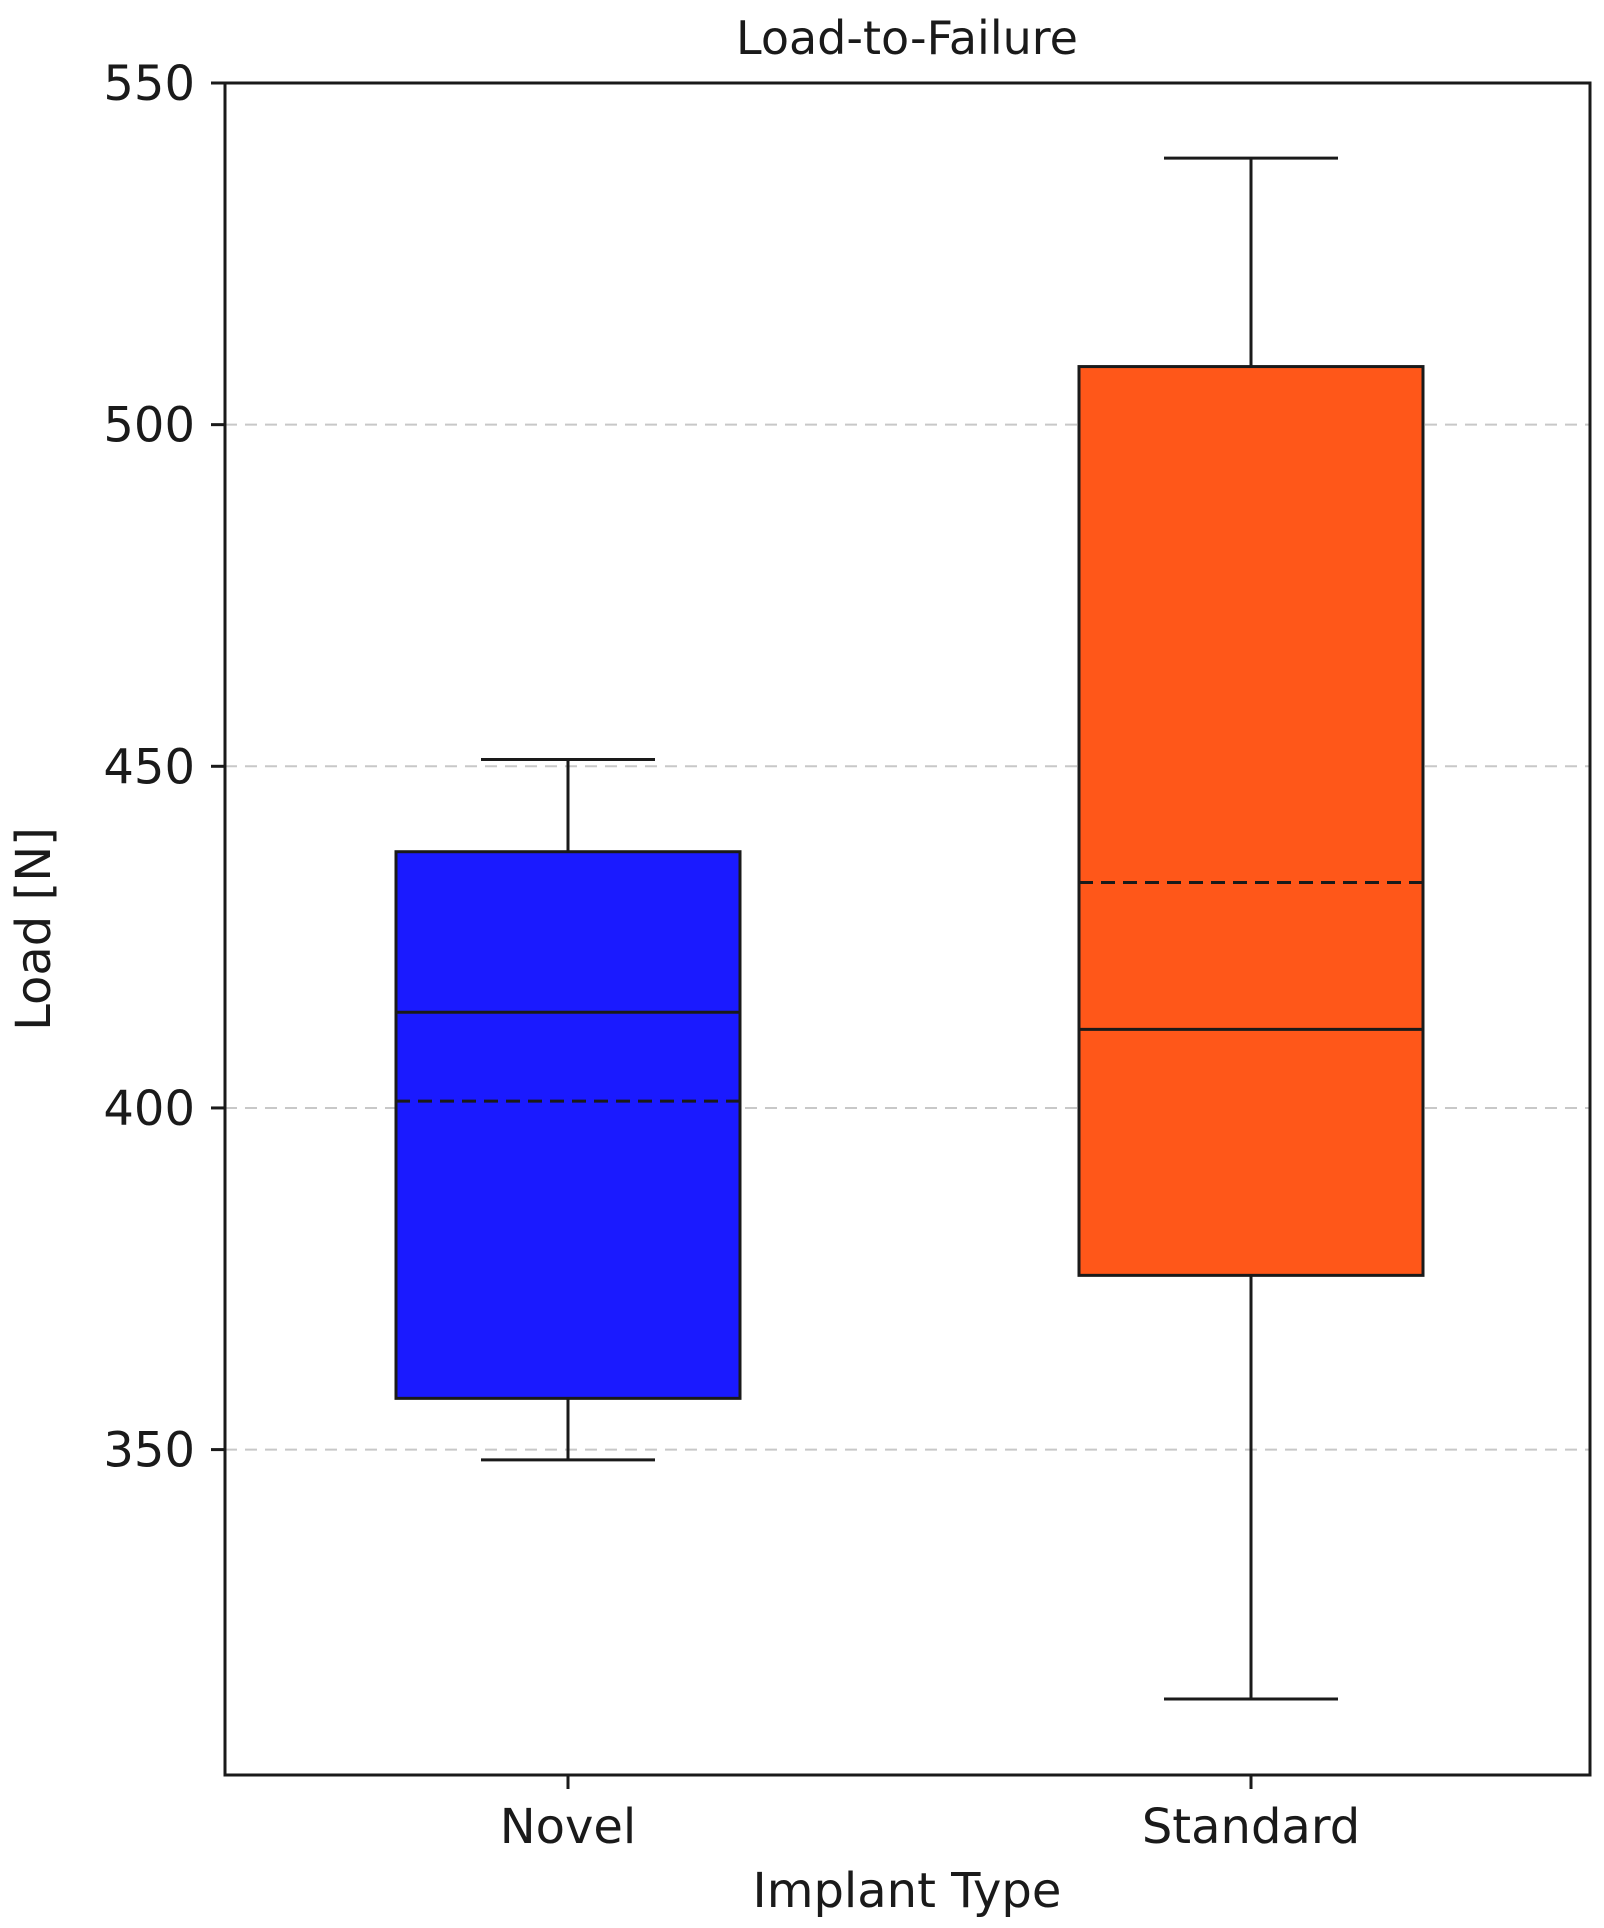  I want to click on y-tick-label-450: 450, so click(149, 767).